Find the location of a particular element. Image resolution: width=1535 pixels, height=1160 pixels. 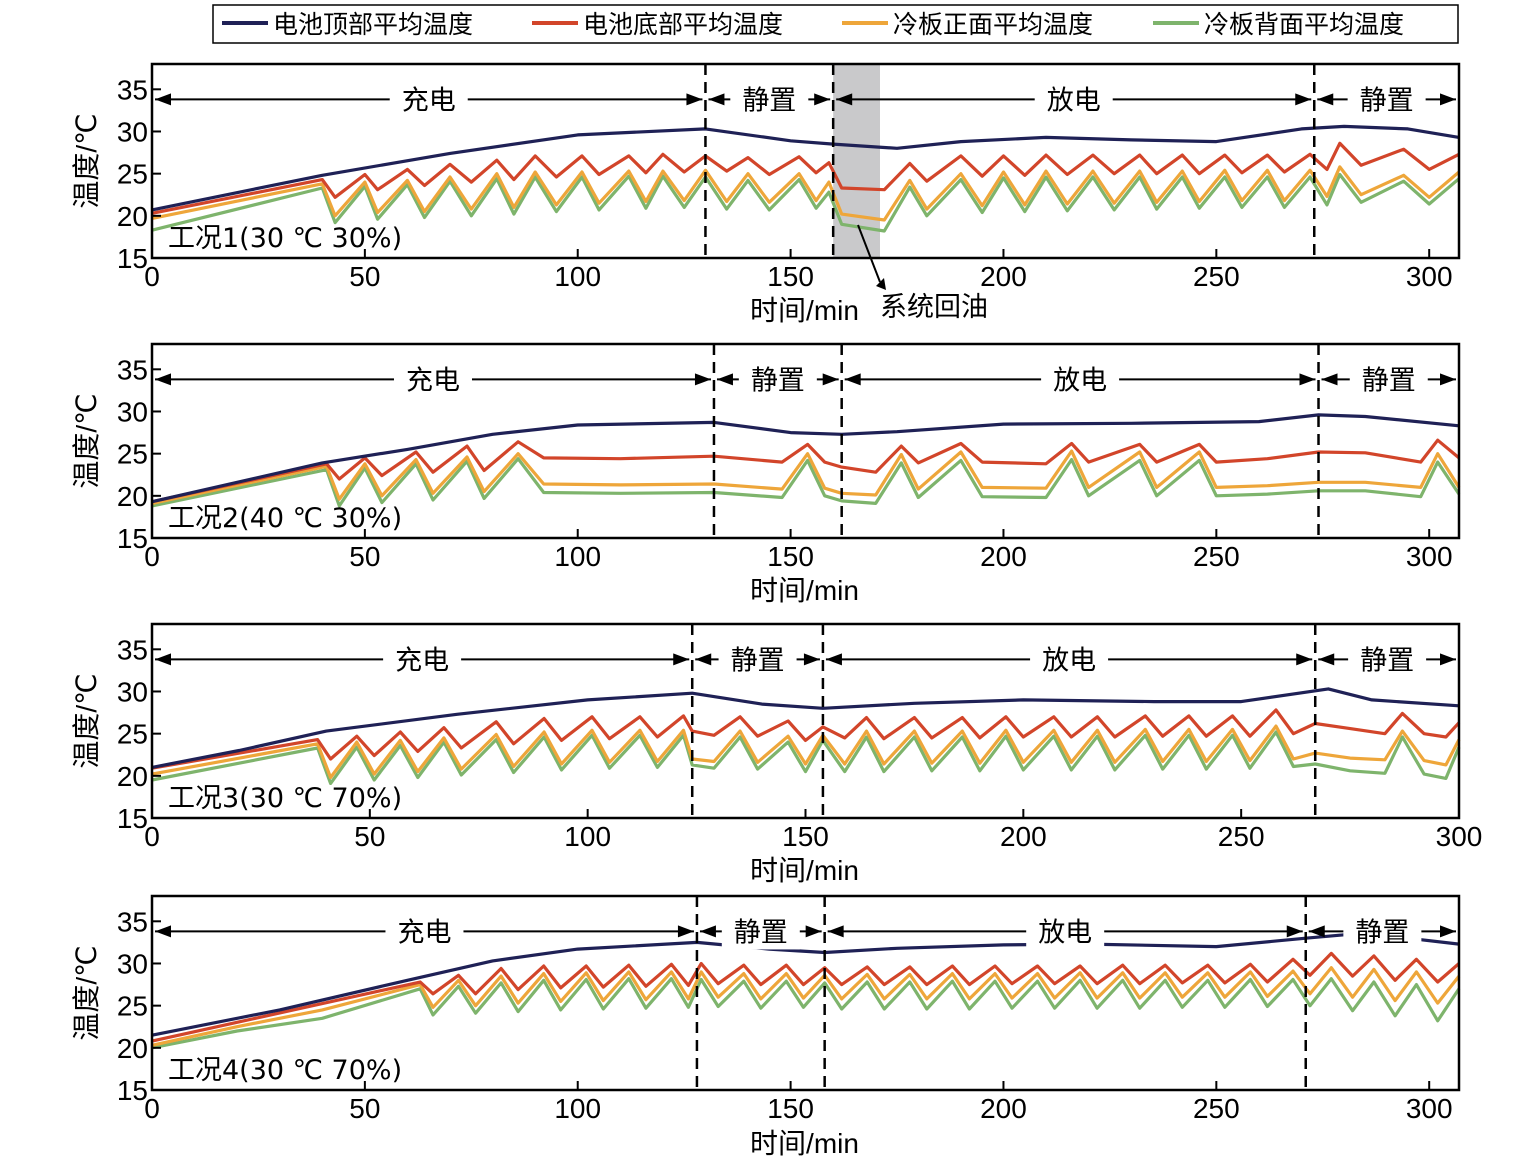

y-tick-label: 25 is located at coordinates (132, 174).